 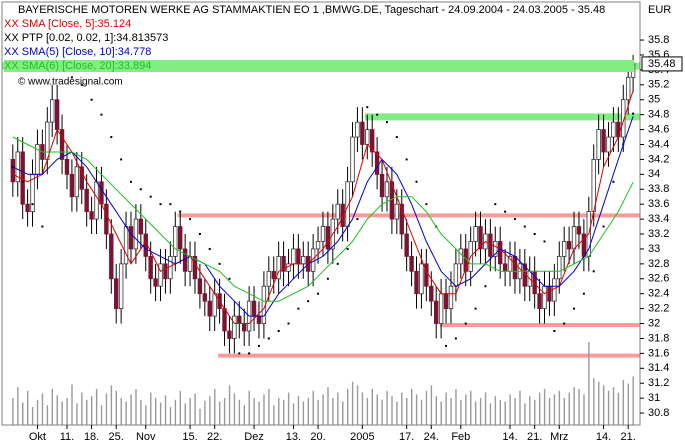 What do you see at coordinates (654, 398) in the screenshot?
I see `y-tick-label: 31` at bounding box center [654, 398].